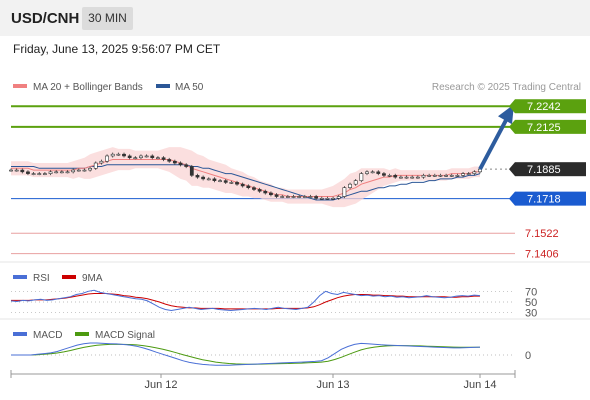 Image resolution: width=590 pixels, height=400 pixels. I want to click on timeframe-button: 30 MIN, so click(107, 18).